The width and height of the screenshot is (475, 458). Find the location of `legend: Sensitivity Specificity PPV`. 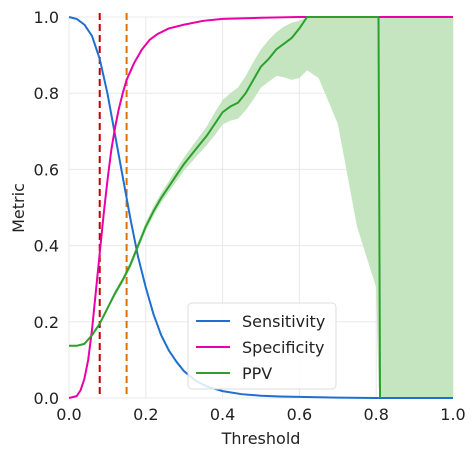

legend: Sensitivity Specificity PPV is located at coordinates (262, 346).